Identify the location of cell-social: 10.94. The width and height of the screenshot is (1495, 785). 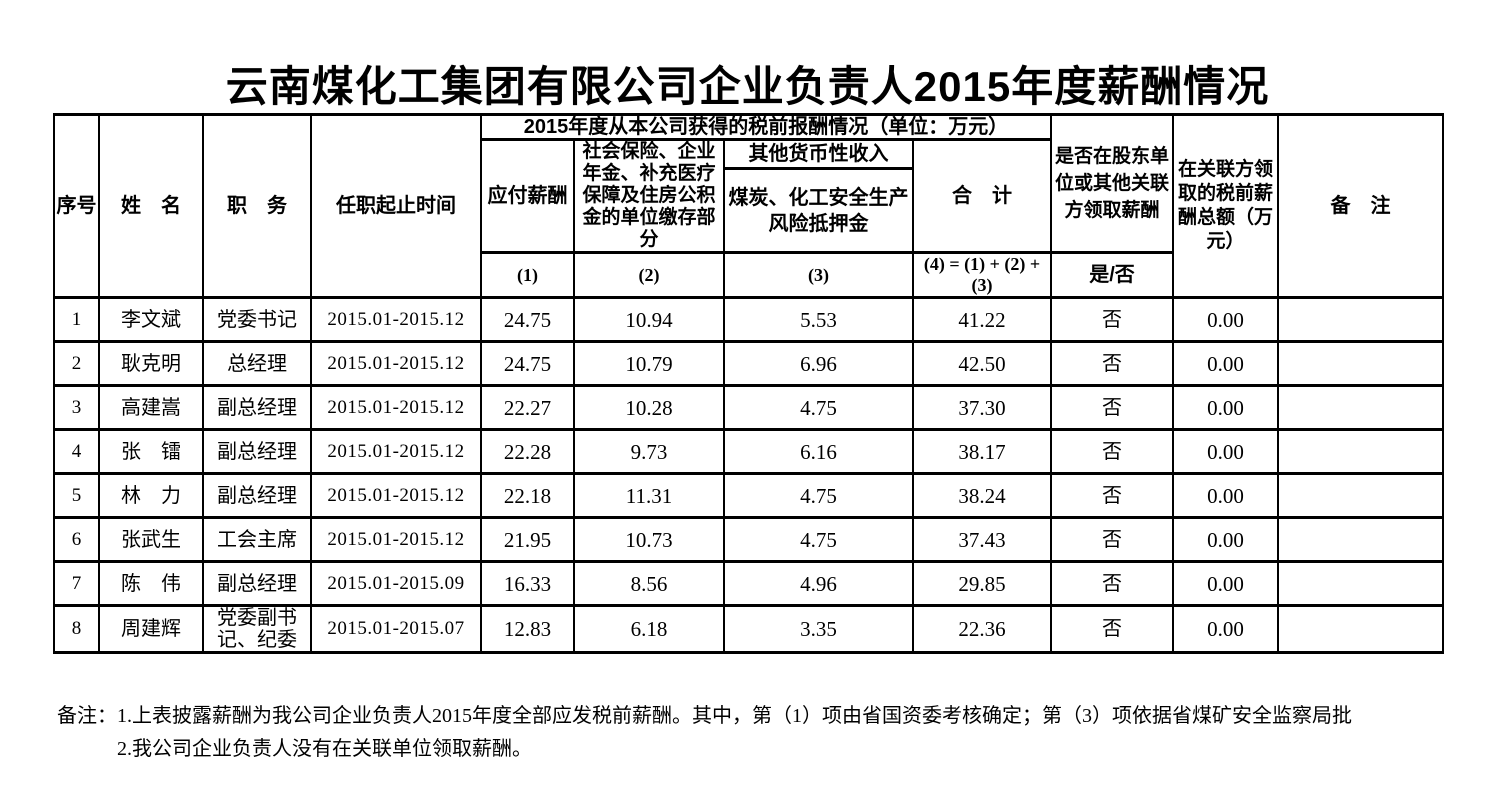
(649, 319).